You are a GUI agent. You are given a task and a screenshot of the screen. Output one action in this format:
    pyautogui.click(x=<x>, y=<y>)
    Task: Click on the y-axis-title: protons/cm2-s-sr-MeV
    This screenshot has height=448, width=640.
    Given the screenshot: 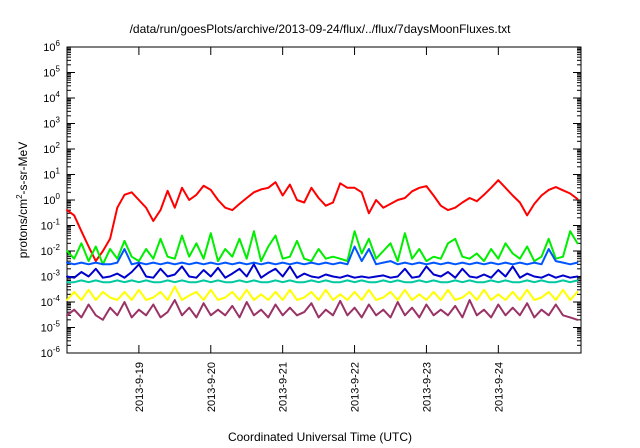 What is the action you would take?
    pyautogui.click(x=22, y=200)
    